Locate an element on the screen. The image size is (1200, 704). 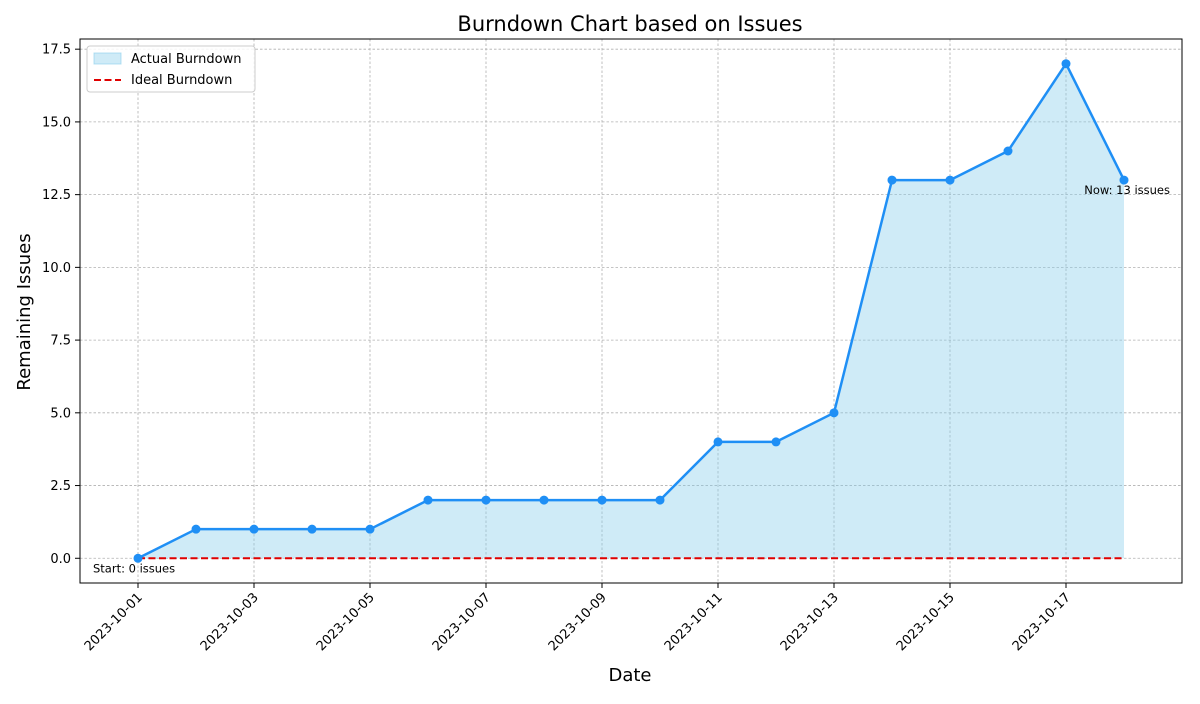
y-tick-label: 0.0 is located at coordinates (60, 559).